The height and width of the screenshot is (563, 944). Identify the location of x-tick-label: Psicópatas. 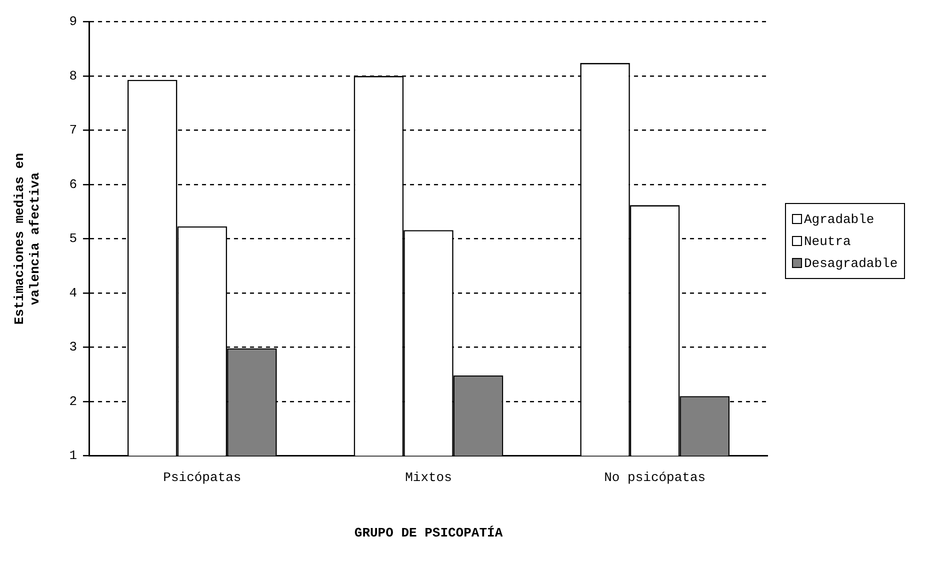
(202, 478).